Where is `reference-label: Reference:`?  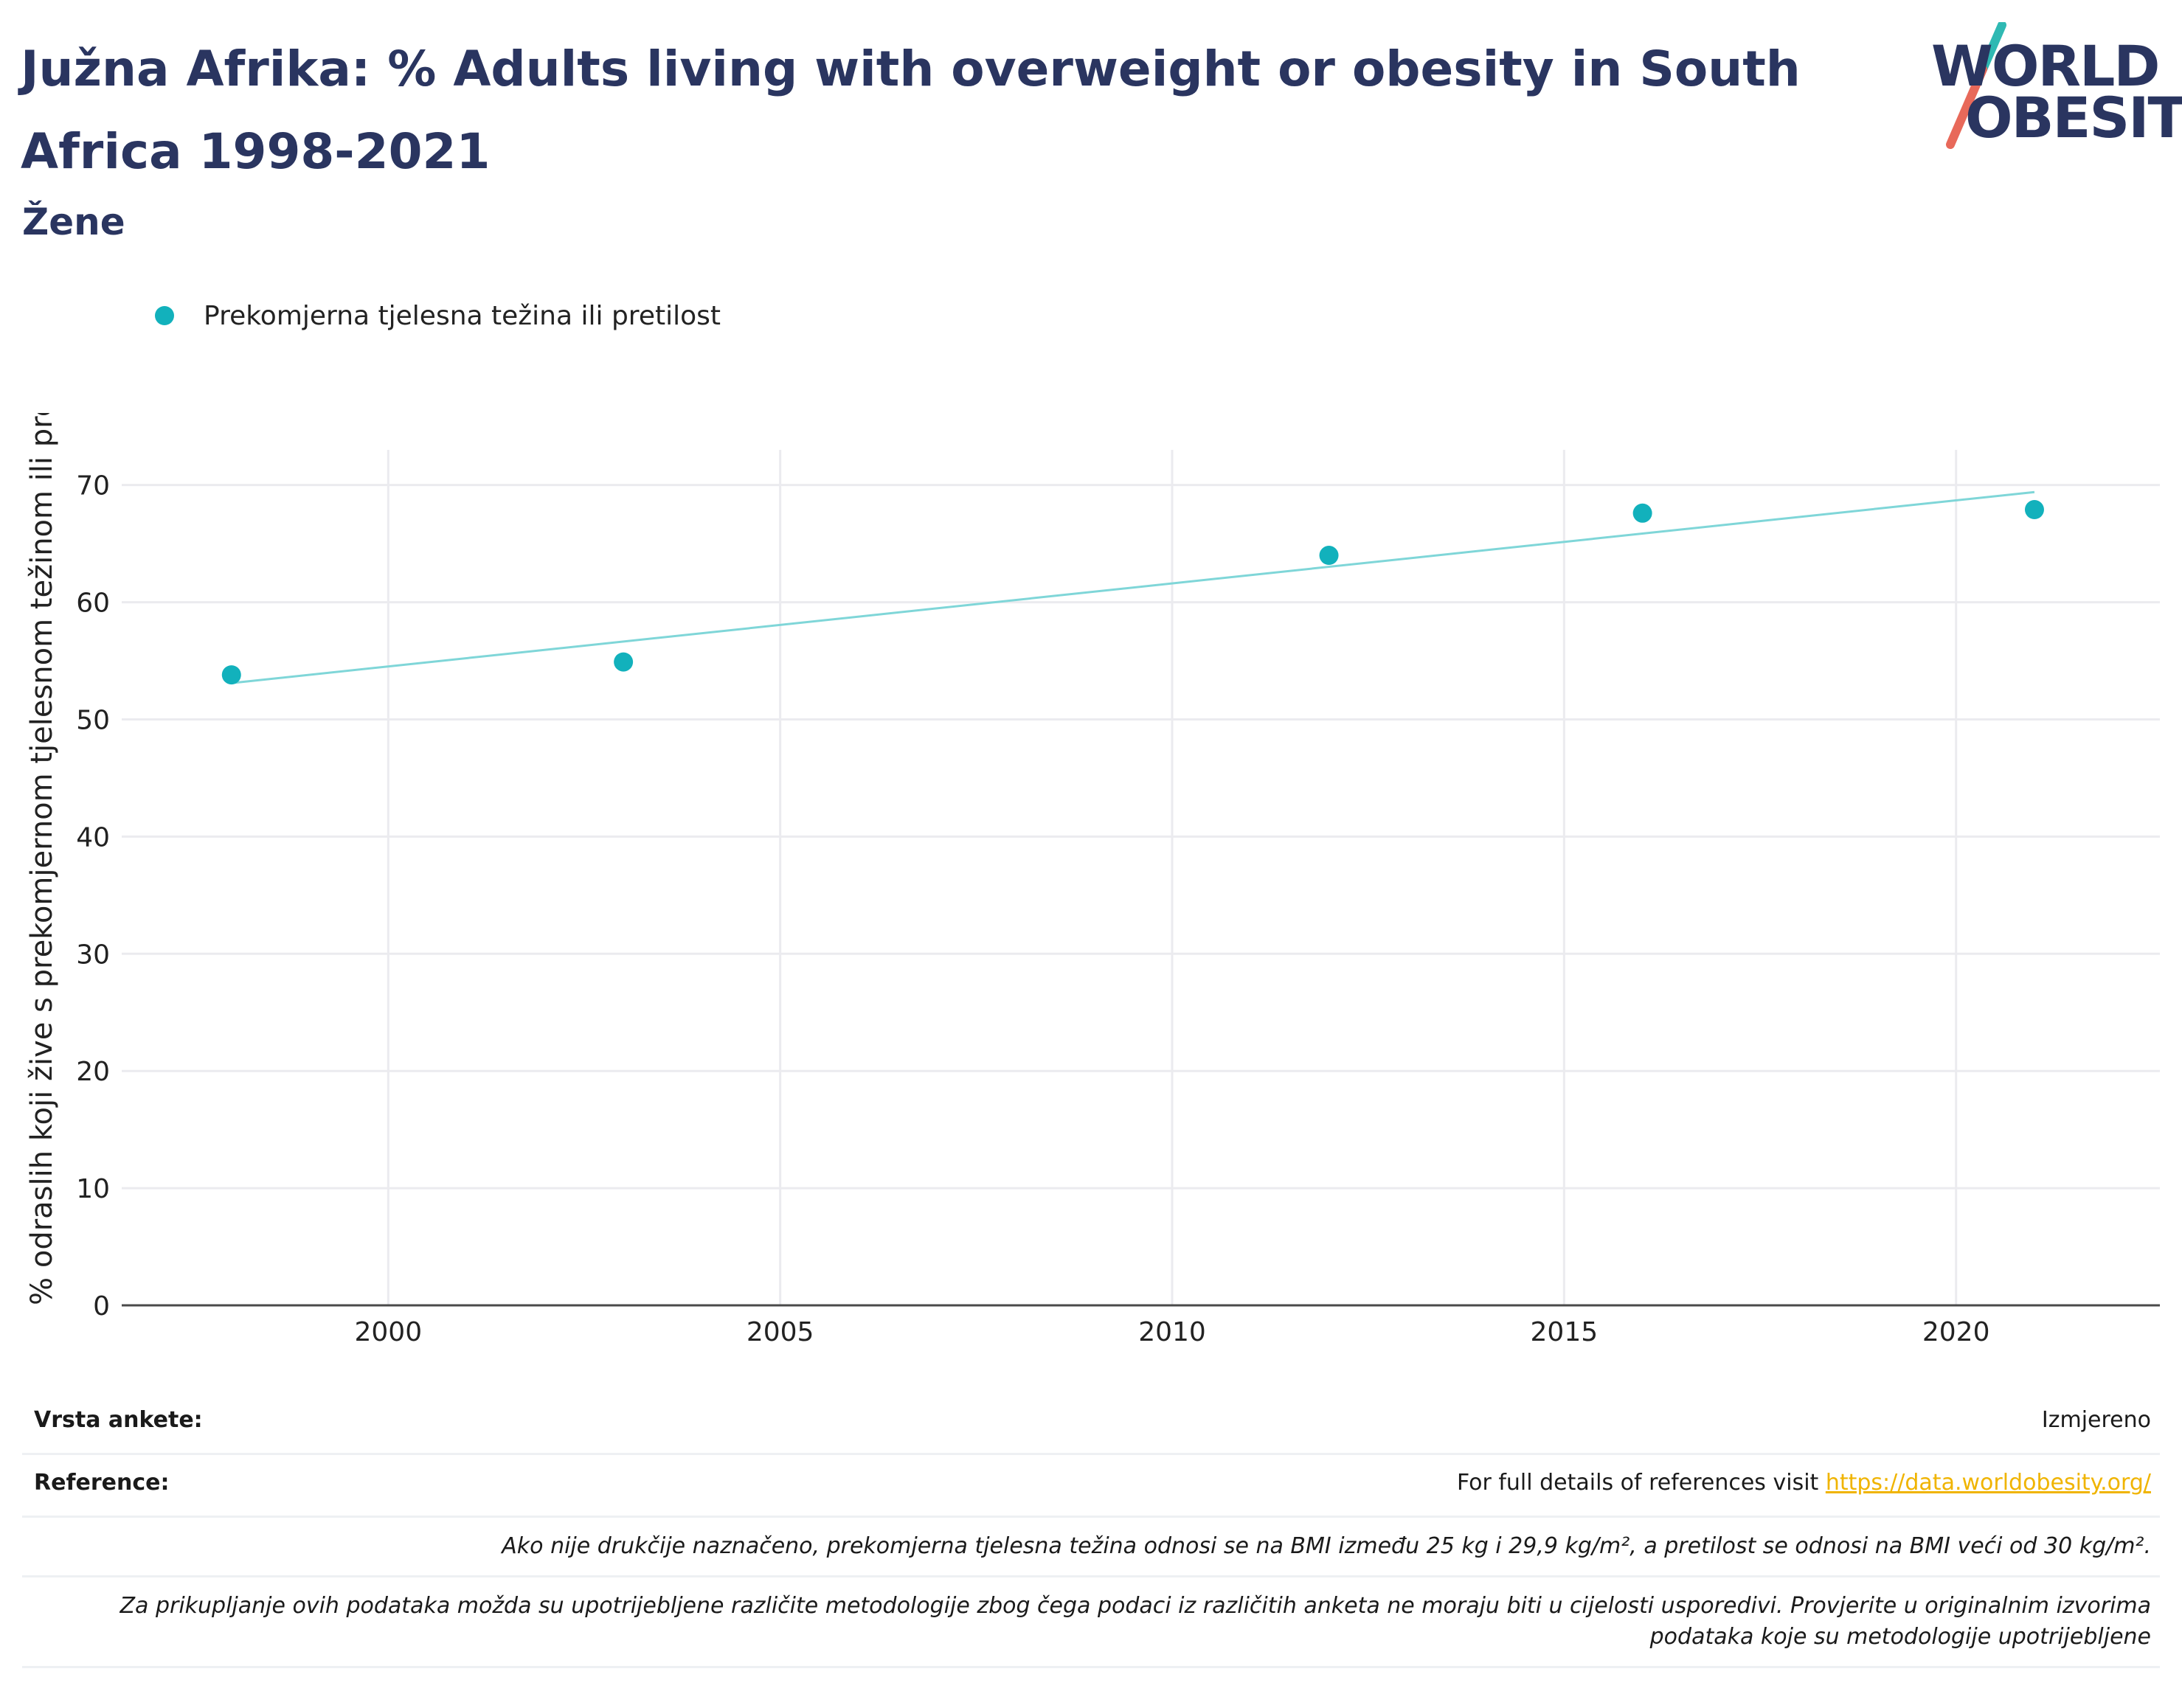 reference-label: Reference: is located at coordinates (102, 1483).